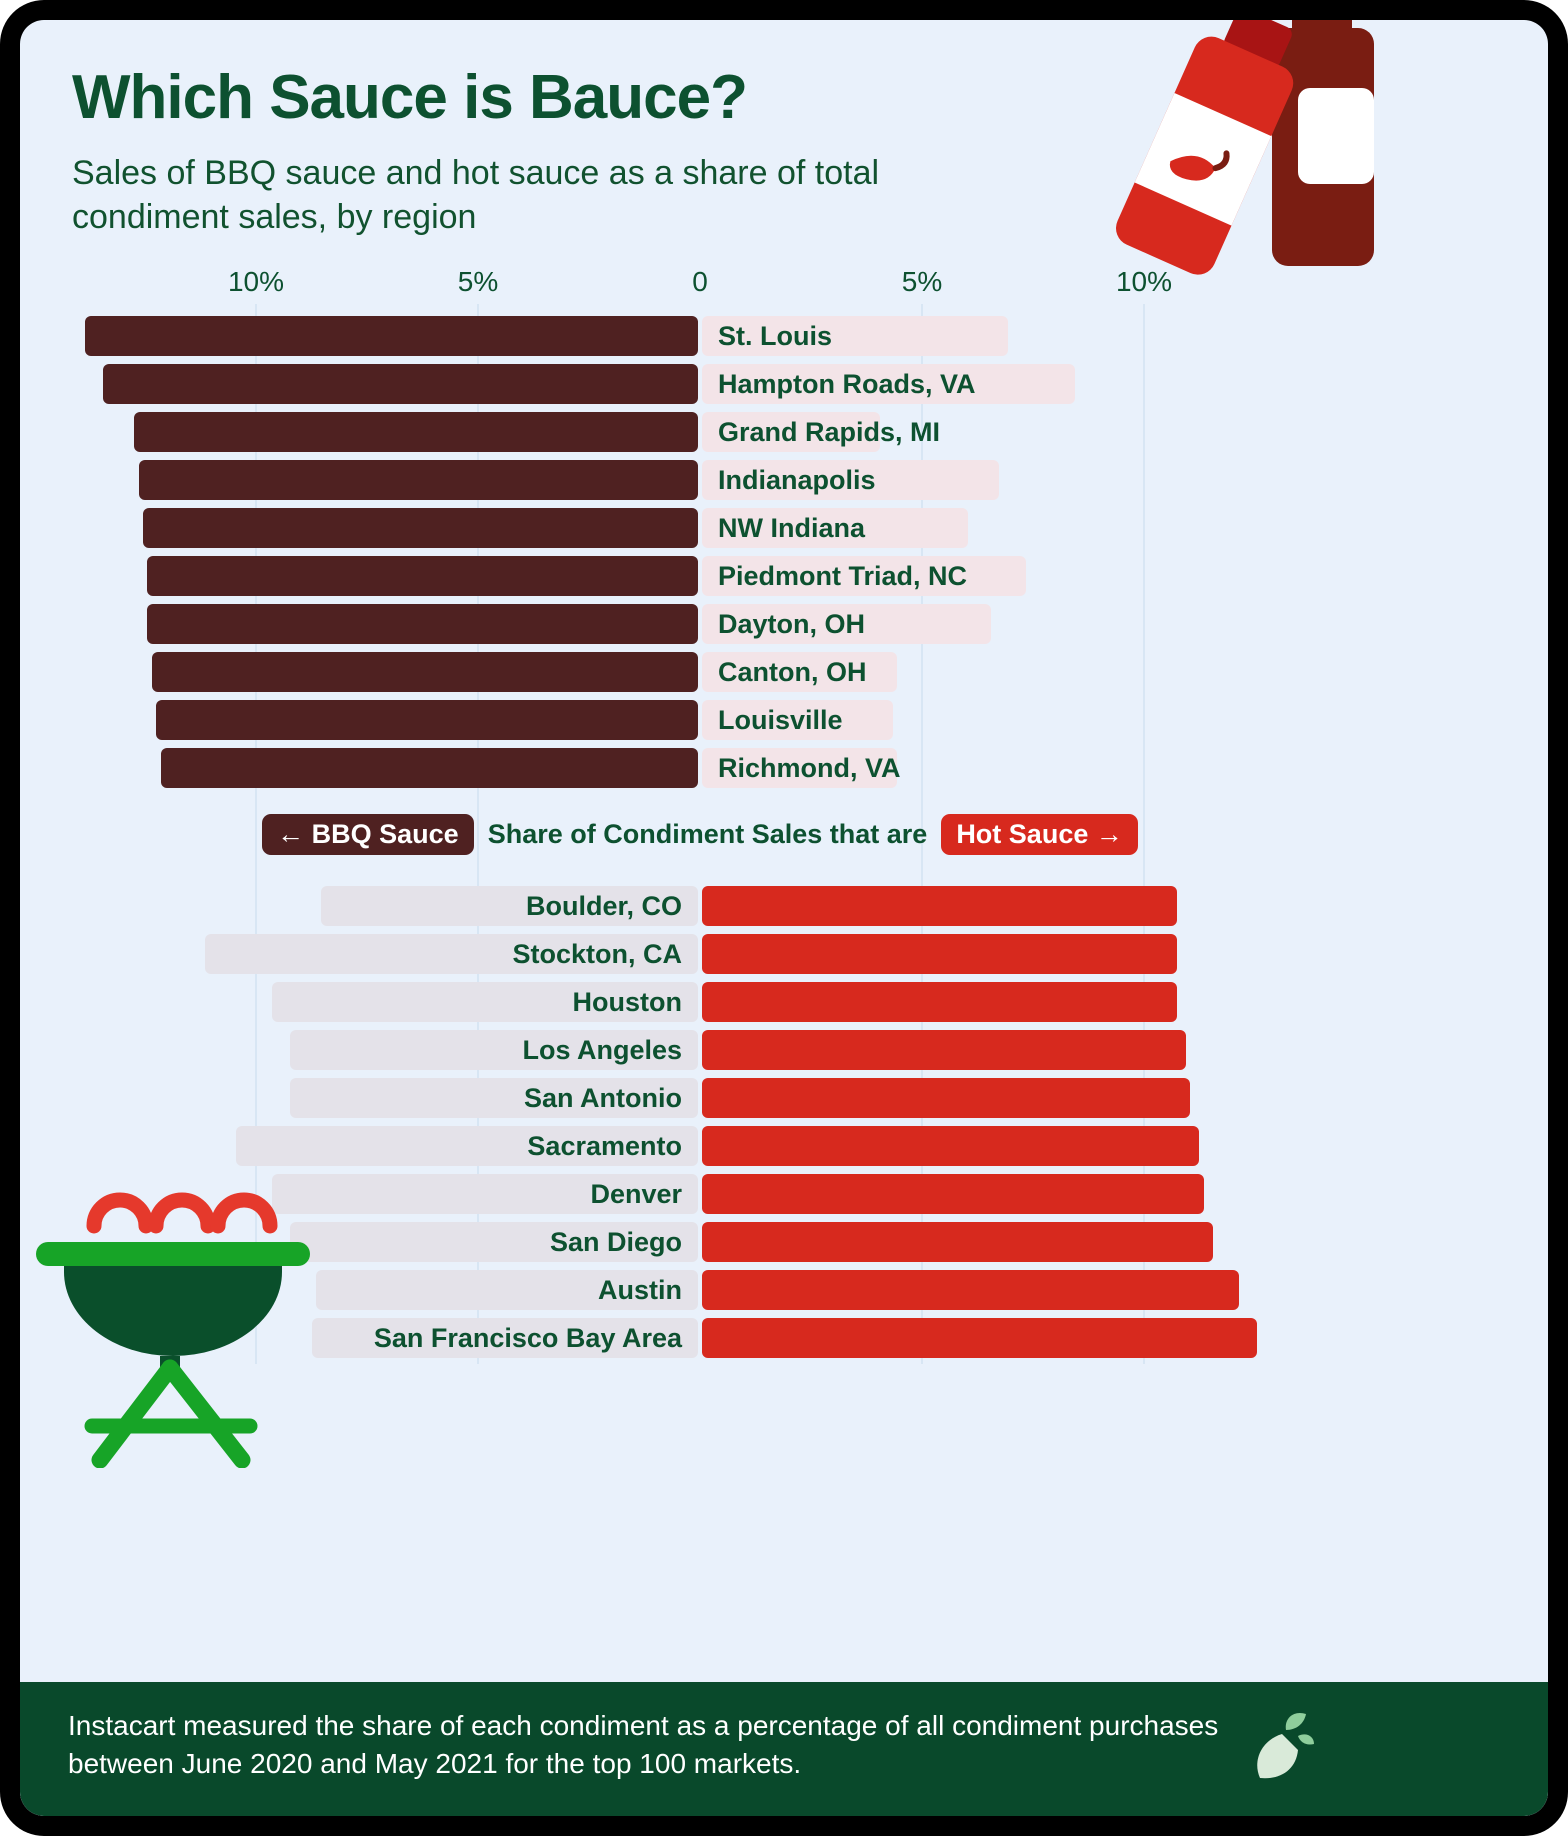 The image size is (1568, 1836). I want to click on legend-caption: Share of Condiment Sales that are, so click(707, 834).